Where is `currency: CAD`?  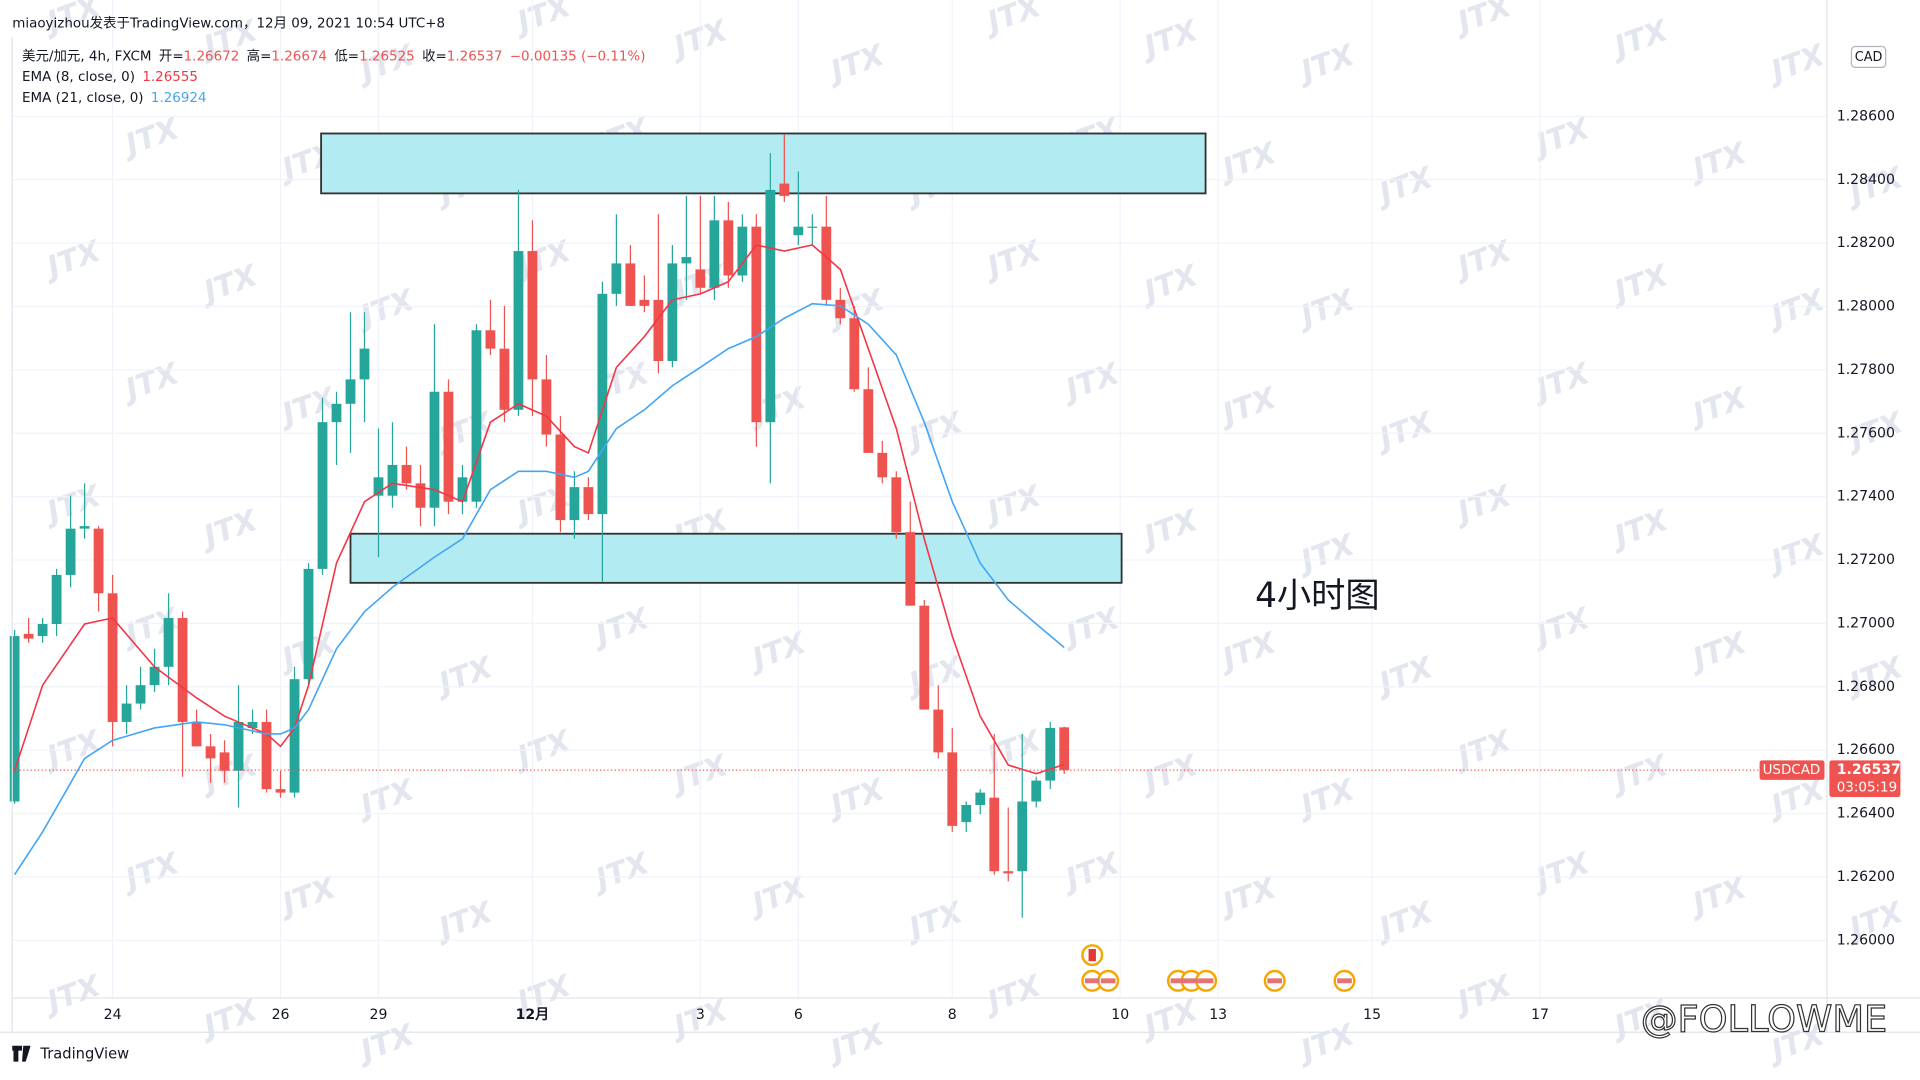 currency: CAD is located at coordinates (1869, 57).